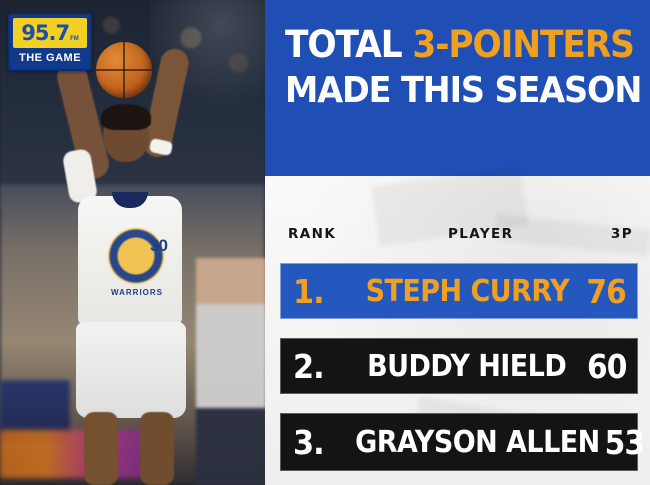 The height and width of the screenshot is (485, 650). Describe the element at coordinates (131, 370) in the screenshot. I see `player-shorts` at that location.